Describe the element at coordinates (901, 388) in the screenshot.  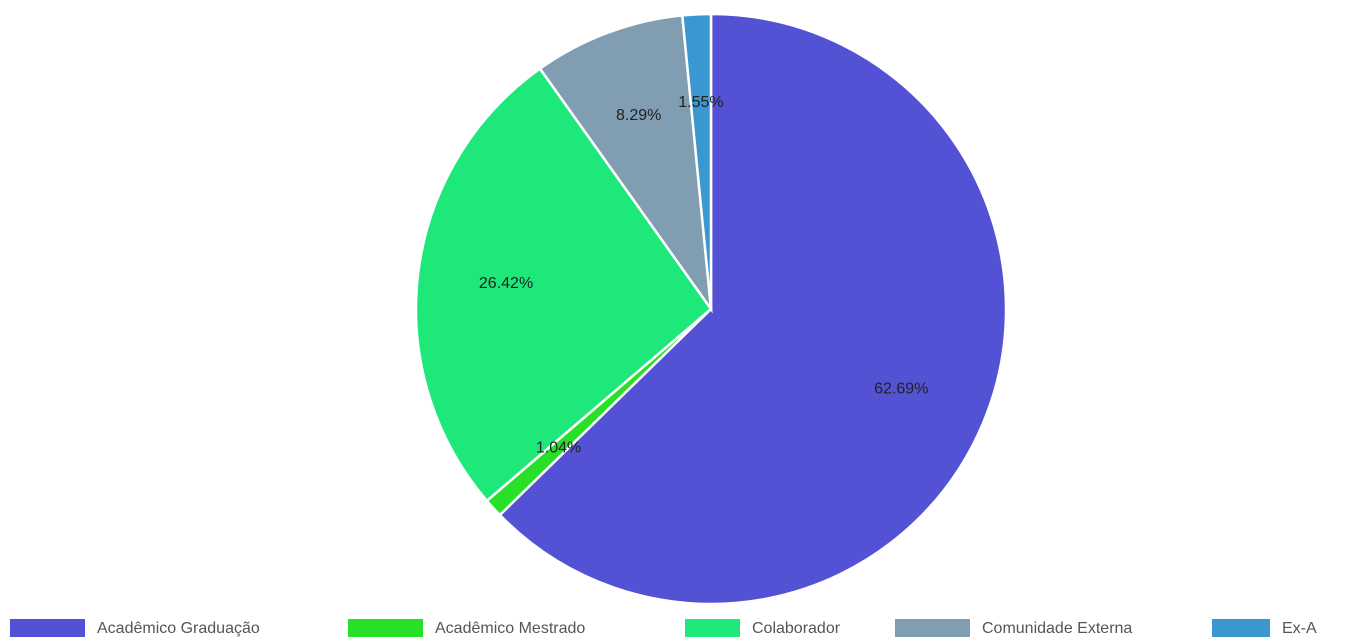
I see `data-label: 62.69%` at that location.